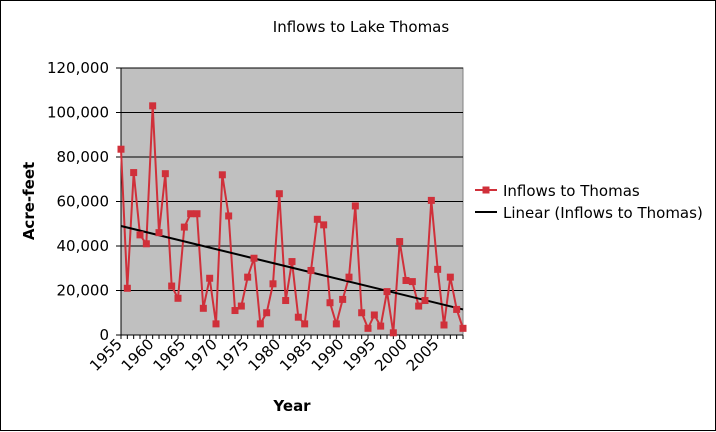 This screenshot has height=432, width=716. What do you see at coordinates (571, 191) in the screenshot?
I see `legend-label: Inflows to Thomas` at bounding box center [571, 191].